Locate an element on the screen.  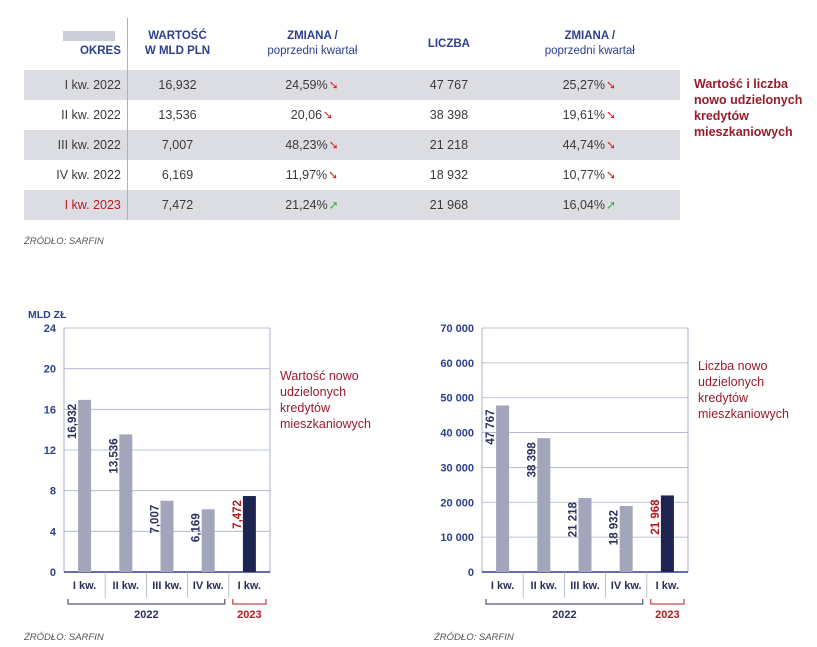
row-value: 7,007 is located at coordinates (177, 145).